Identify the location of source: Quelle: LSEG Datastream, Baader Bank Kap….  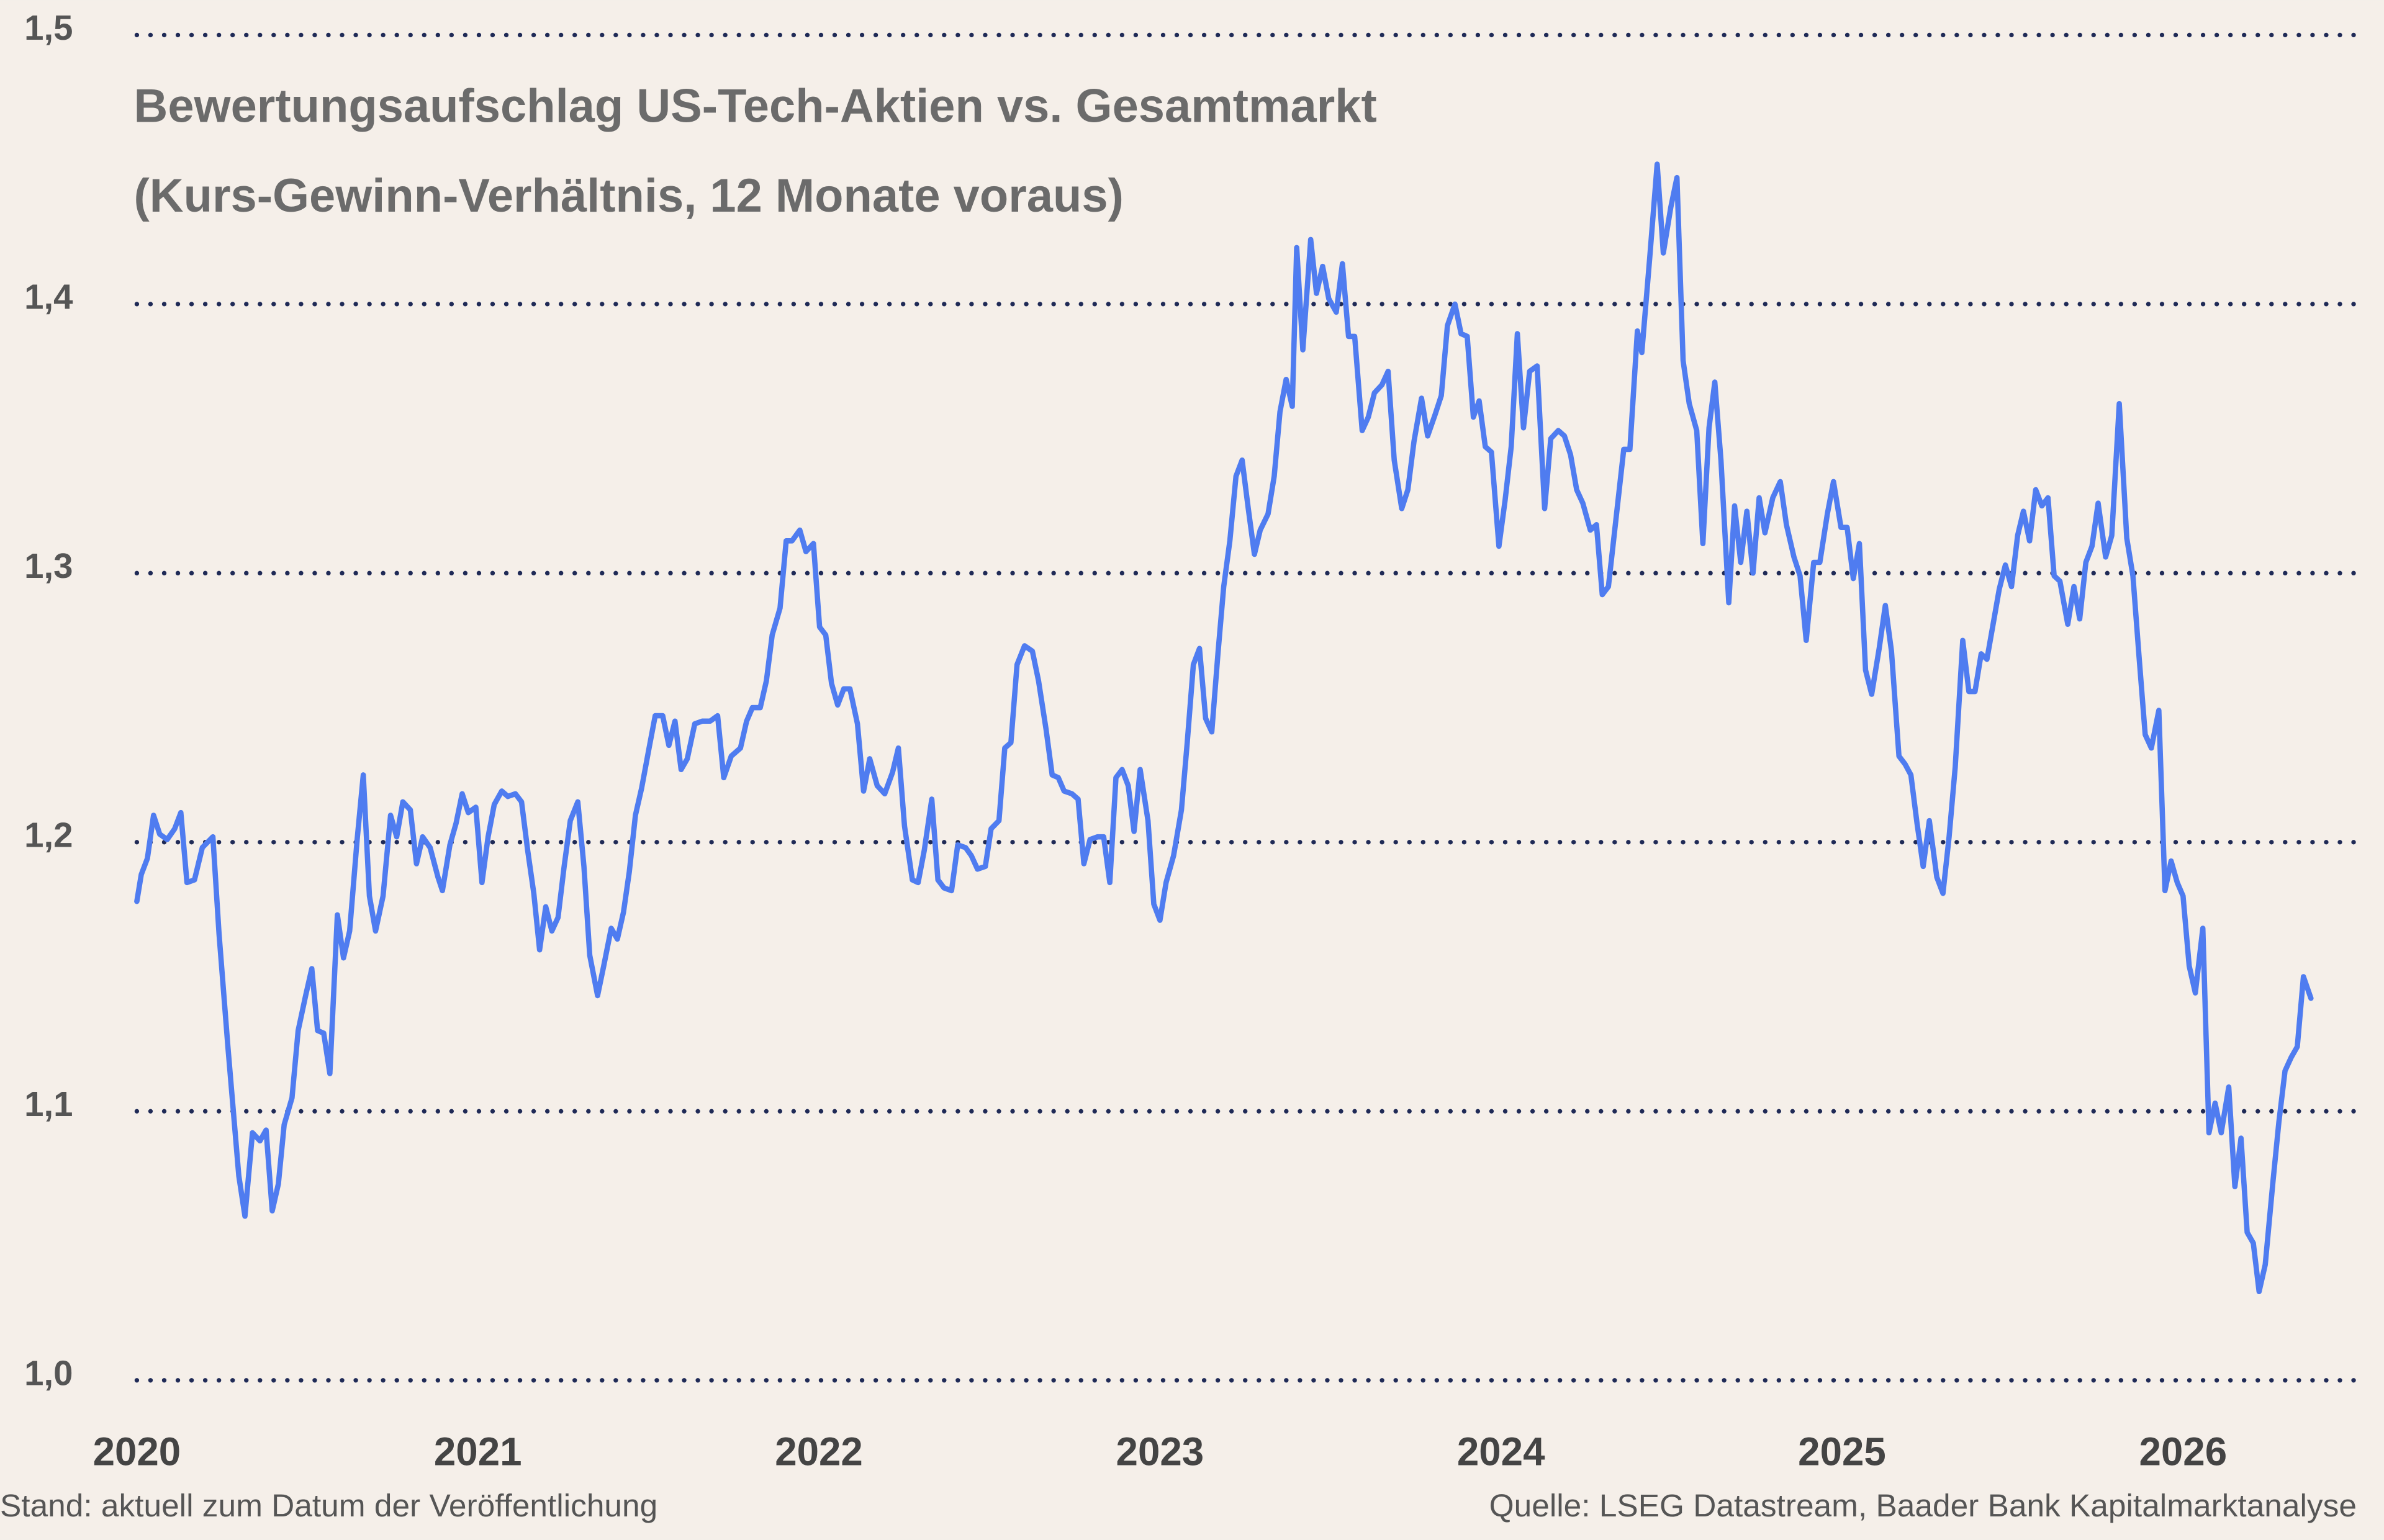
(1923, 1505).